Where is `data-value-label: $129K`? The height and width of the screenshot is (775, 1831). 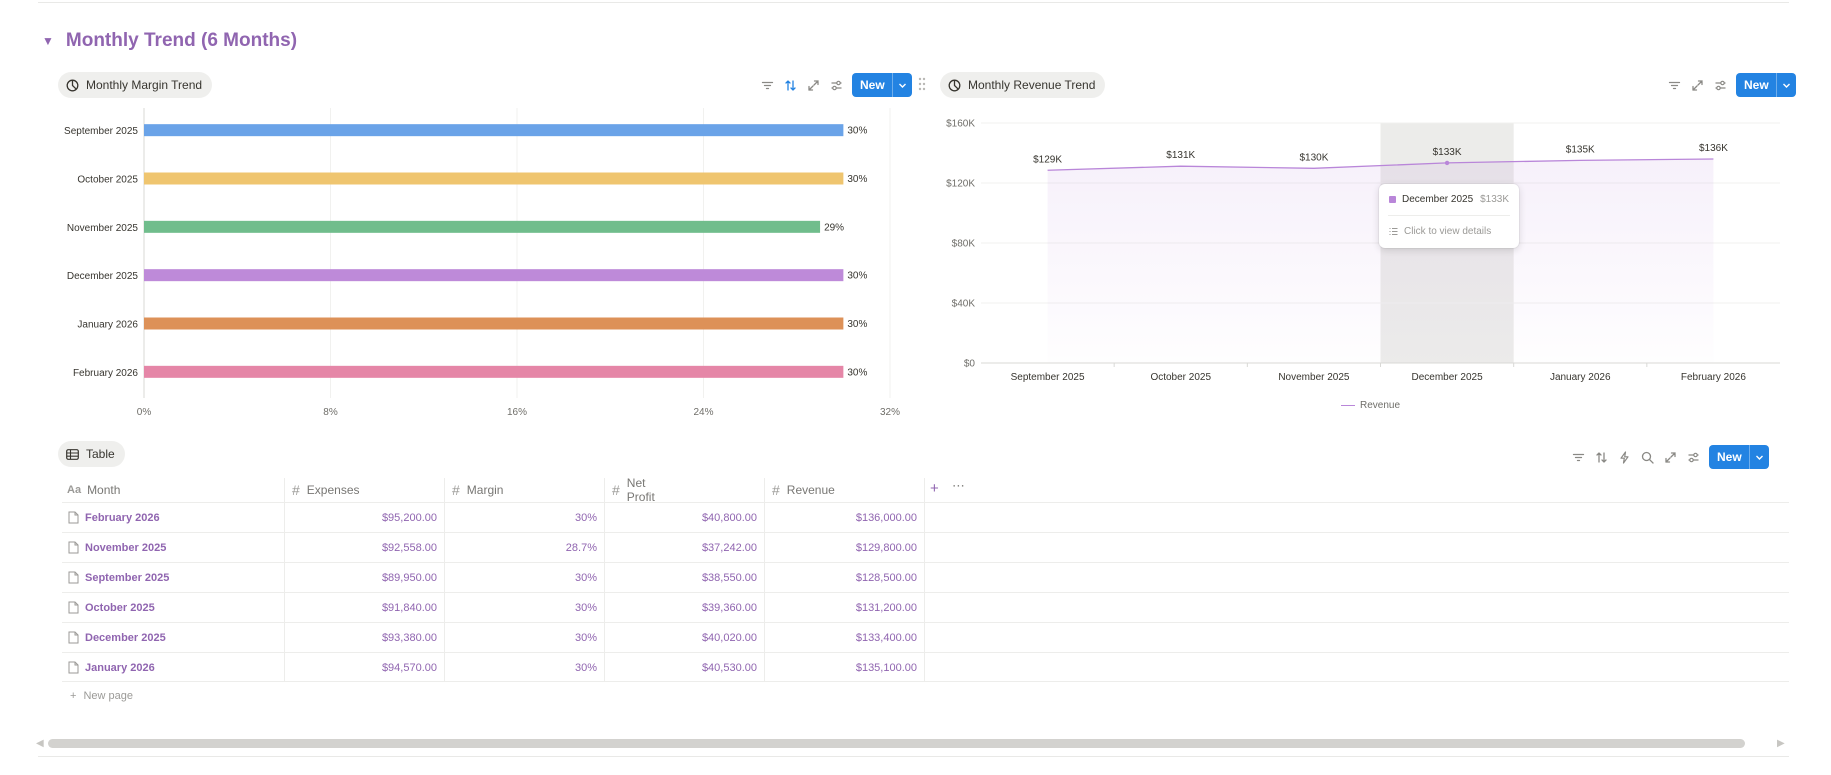 data-value-label: $129K is located at coordinates (1047, 159).